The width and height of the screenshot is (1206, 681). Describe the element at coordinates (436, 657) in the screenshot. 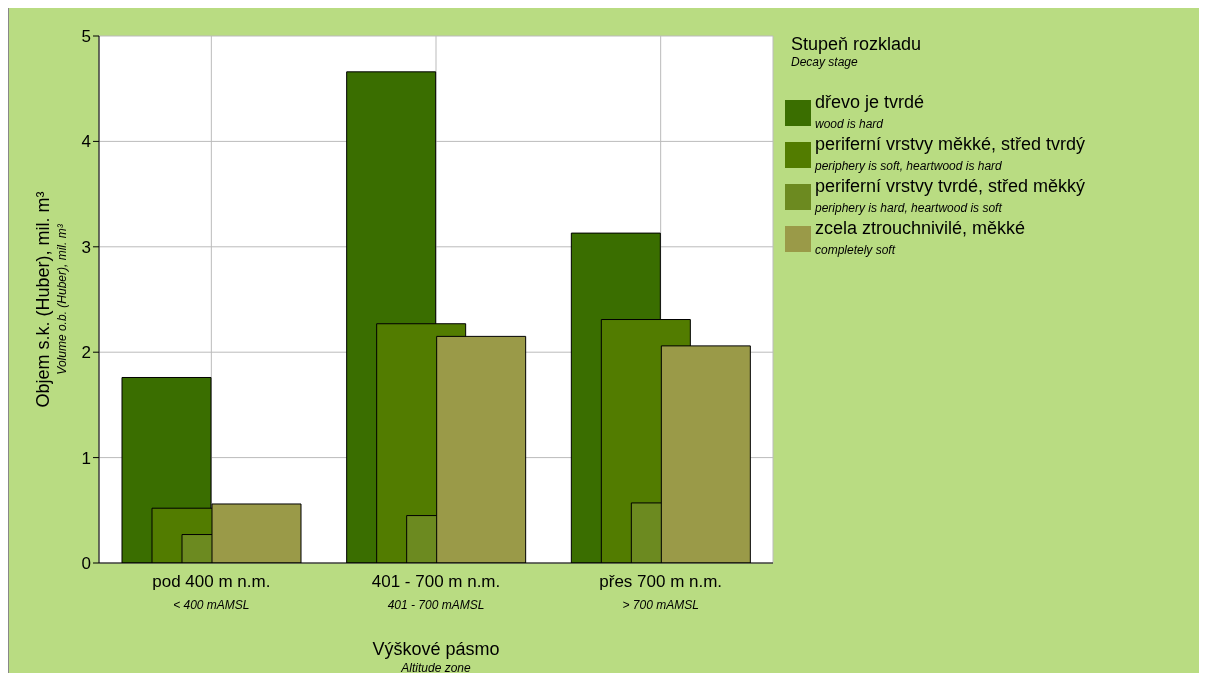

I see `x-axis-title: Výškové pásmo Altitude zone` at that location.